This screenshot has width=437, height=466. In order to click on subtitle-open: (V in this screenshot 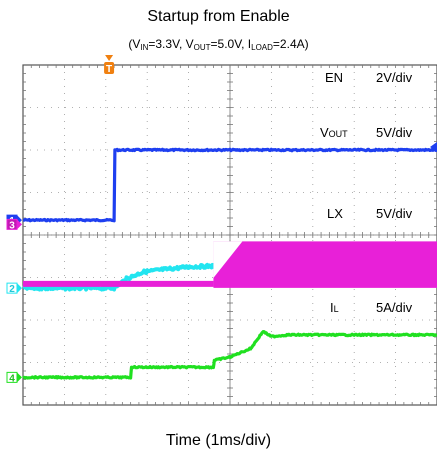, I will do `click(134, 44)`.